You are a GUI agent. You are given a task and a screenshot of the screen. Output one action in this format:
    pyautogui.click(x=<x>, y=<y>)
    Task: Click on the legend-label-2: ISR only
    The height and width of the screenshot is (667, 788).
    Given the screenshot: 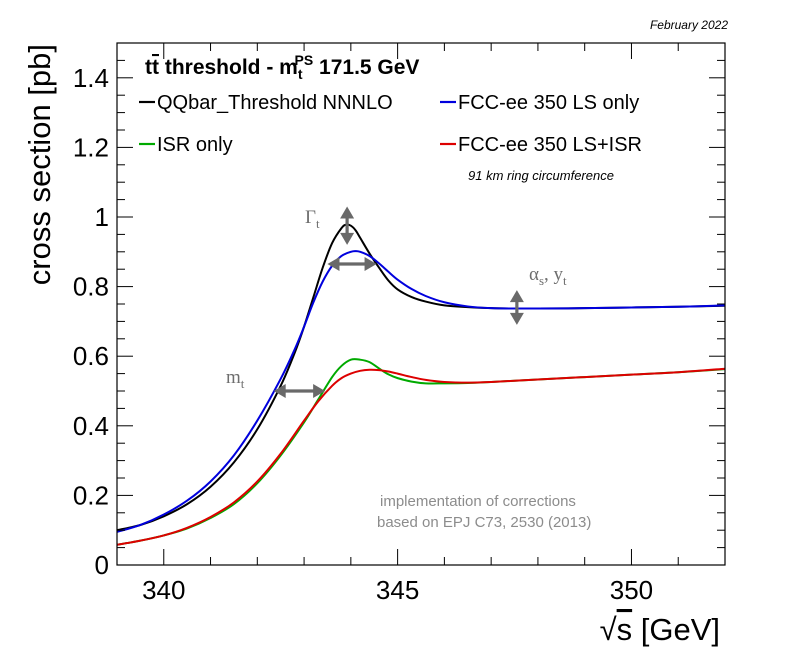 What is the action you would take?
    pyautogui.click(x=195, y=145)
    